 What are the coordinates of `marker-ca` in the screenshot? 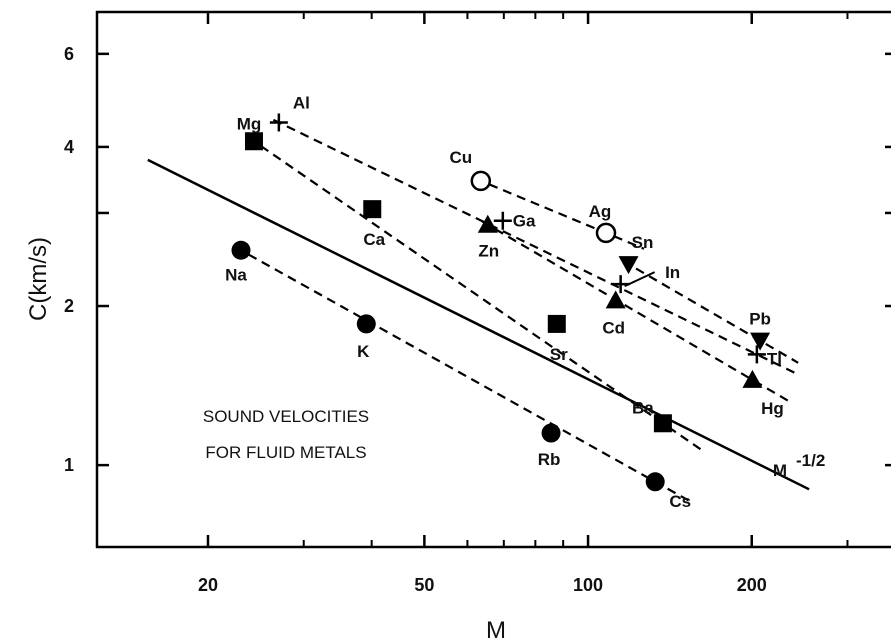 It's located at (372, 209).